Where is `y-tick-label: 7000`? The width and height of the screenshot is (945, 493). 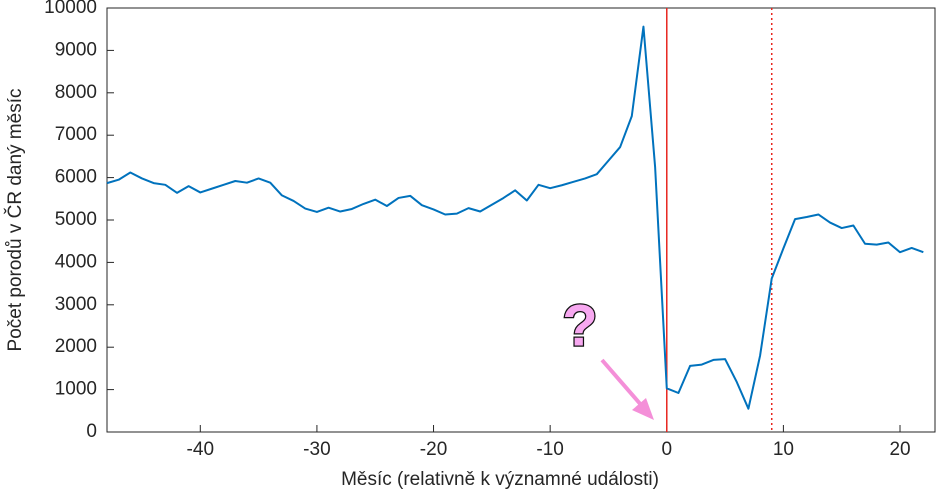 y-tick-label: 7000 is located at coordinates (76, 134).